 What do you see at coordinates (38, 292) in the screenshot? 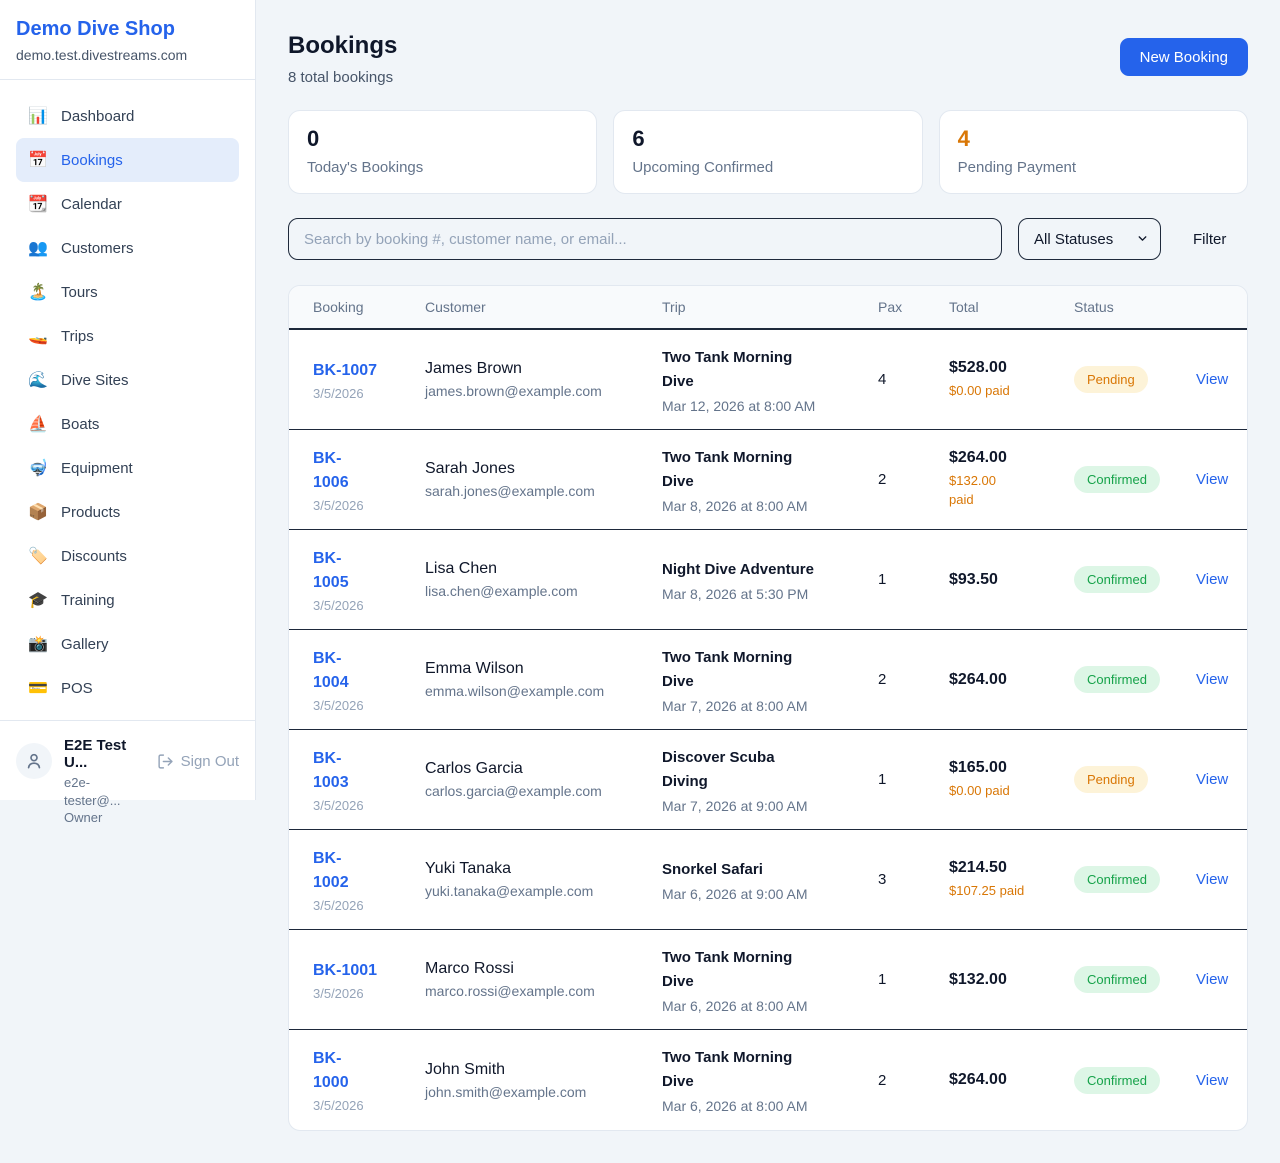
I see `tours-icon: 🏝️` at bounding box center [38, 292].